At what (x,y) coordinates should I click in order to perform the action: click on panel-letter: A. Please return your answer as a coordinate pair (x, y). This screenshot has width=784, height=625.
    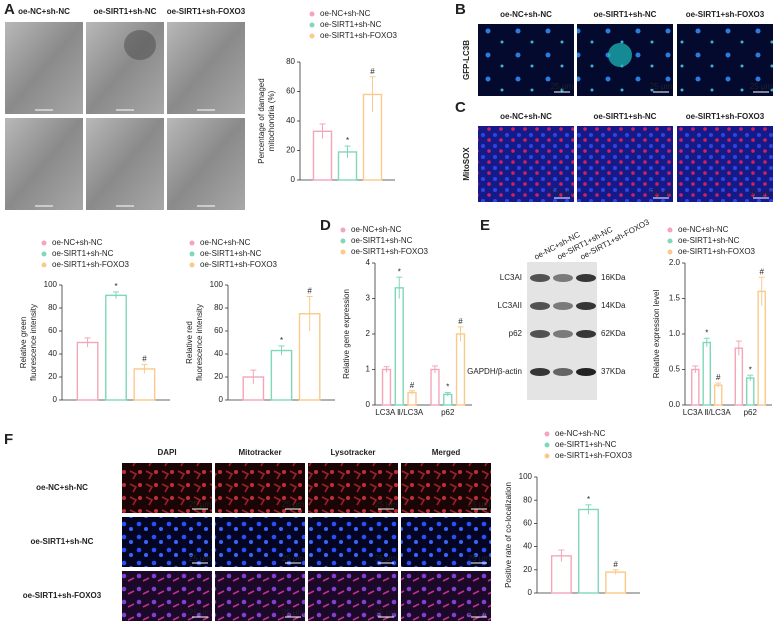
    Looking at the image, I should click on (9, 9).